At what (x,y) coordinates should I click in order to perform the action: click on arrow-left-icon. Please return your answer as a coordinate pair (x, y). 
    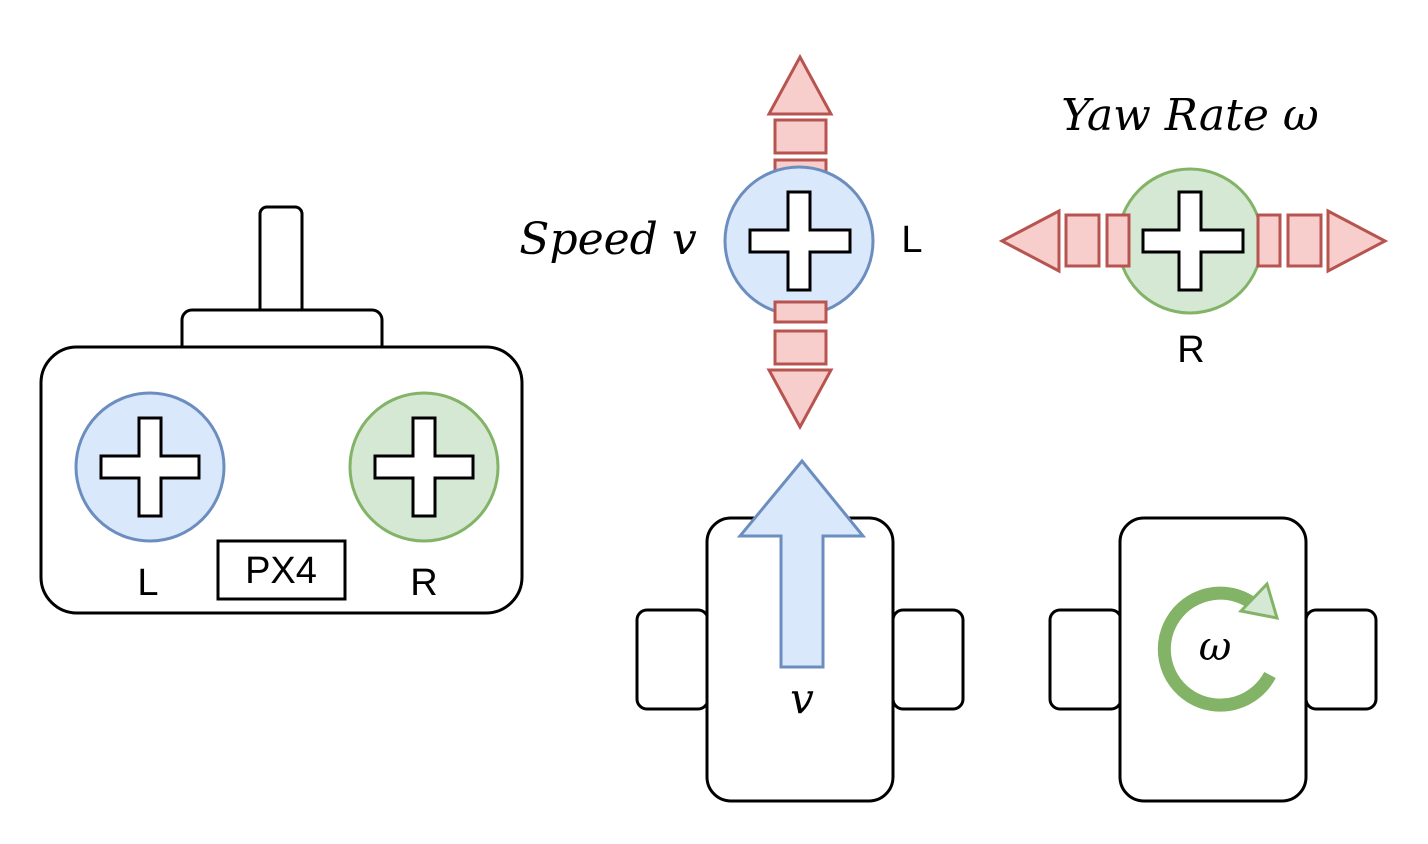
    Looking at the image, I should click on (1029, 241).